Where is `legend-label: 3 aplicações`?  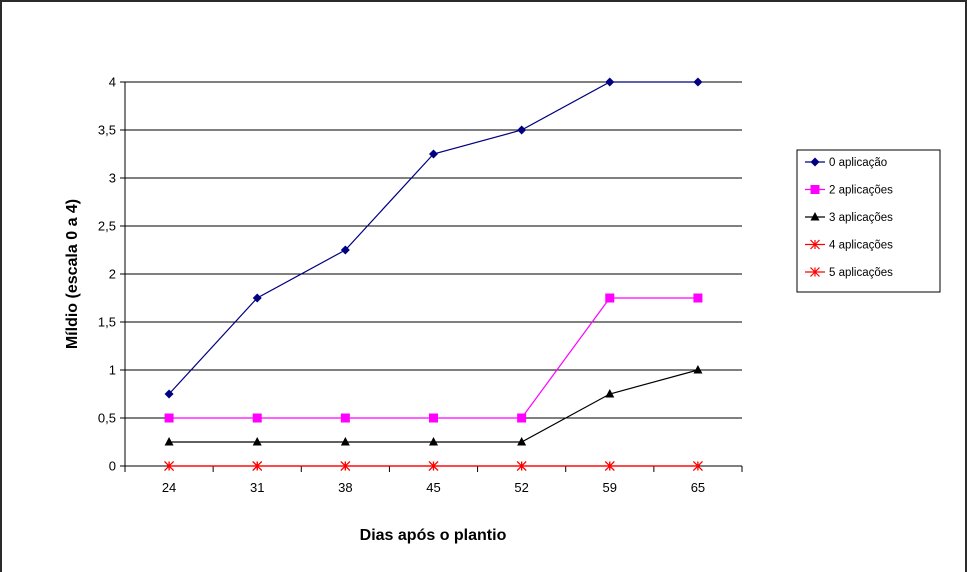 legend-label: 3 aplicações is located at coordinates (861, 218).